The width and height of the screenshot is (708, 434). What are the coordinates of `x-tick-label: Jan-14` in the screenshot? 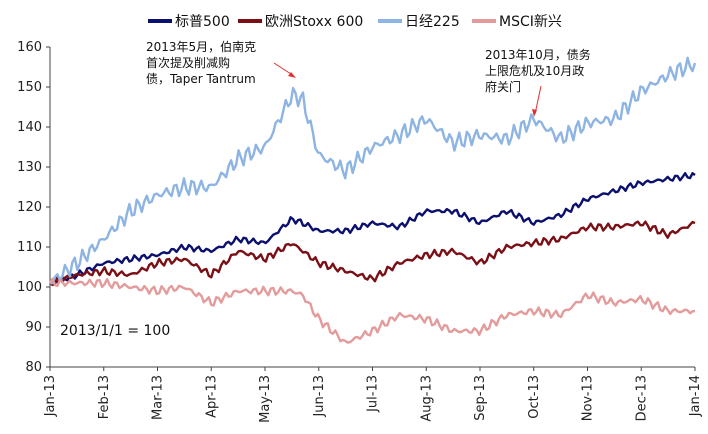 It's located at (695, 396).